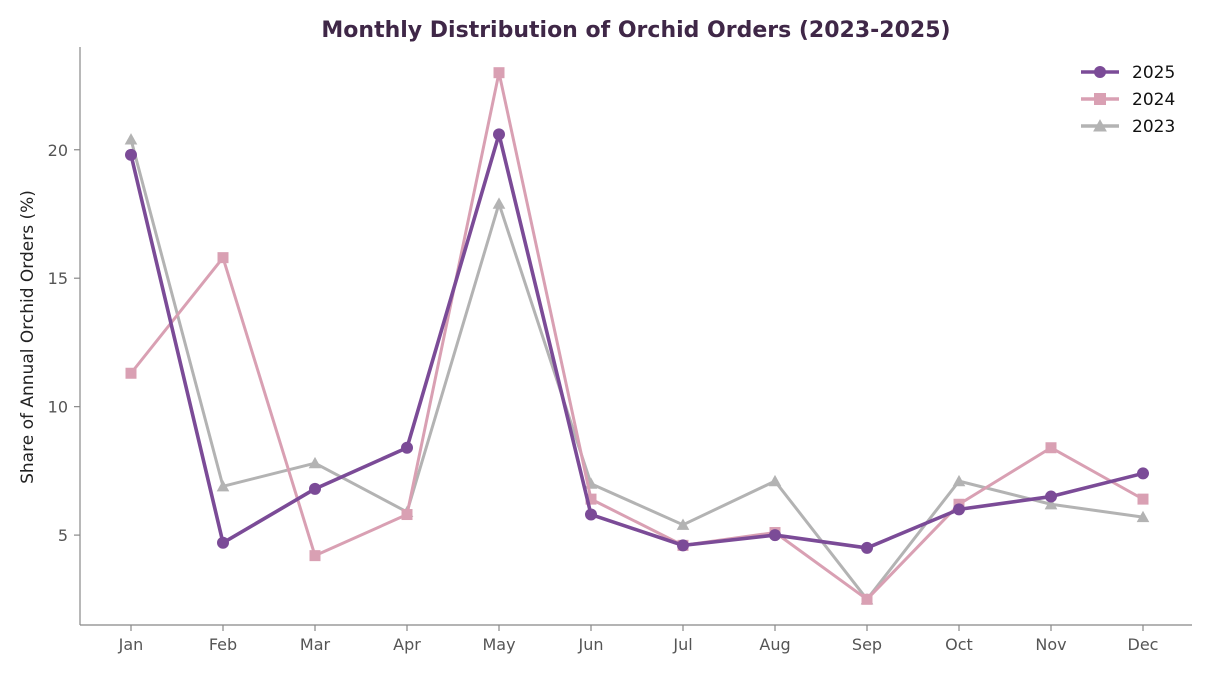 The image size is (1213, 674). What do you see at coordinates (959, 644) in the screenshot?
I see `x-tick-label: Oct` at bounding box center [959, 644].